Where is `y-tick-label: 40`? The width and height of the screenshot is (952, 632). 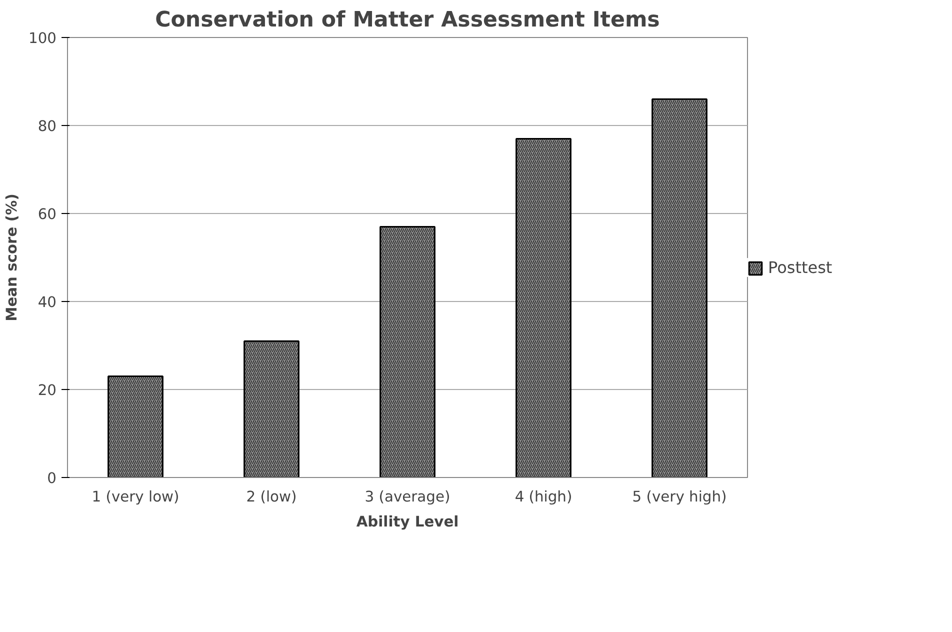
y-tick-label: 40 is located at coordinates (47, 302).